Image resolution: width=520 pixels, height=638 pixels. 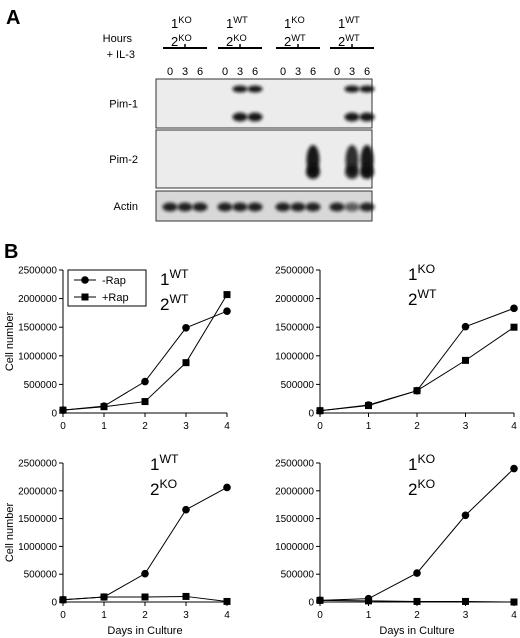 What do you see at coordinates (163, 488) in the screenshot?
I see `genotype-annotation: 2KO` at bounding box center [163, 488].